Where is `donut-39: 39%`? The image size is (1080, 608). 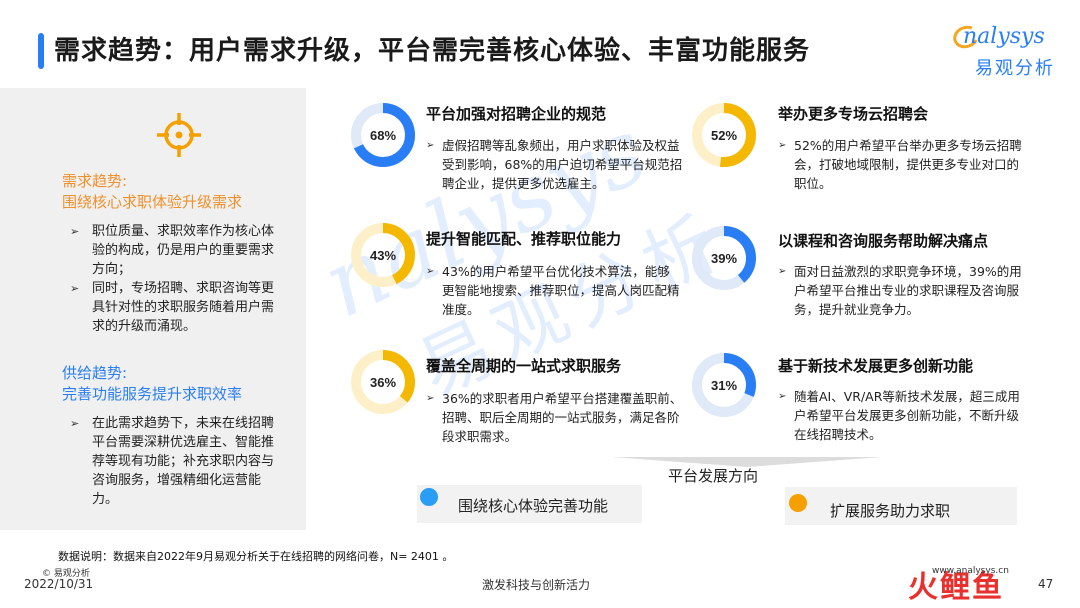
donut-39: 39% is located at coordinates (724, 258).